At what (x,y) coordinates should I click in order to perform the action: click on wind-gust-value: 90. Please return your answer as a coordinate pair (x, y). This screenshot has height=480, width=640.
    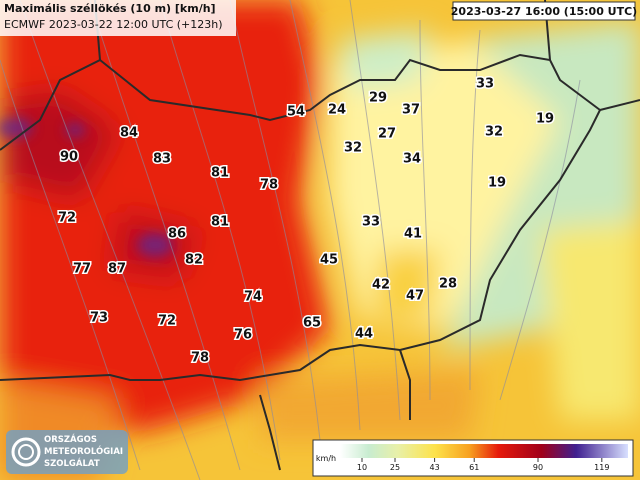
    Looking at the image, I should click on (69, 157).